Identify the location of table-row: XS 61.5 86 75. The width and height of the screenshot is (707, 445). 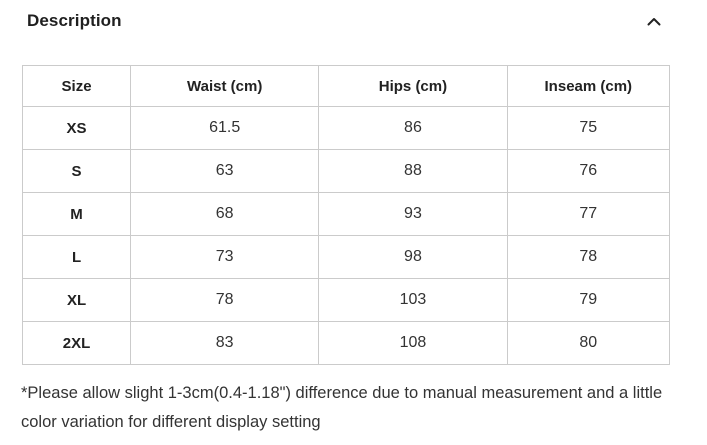
(346, 128).